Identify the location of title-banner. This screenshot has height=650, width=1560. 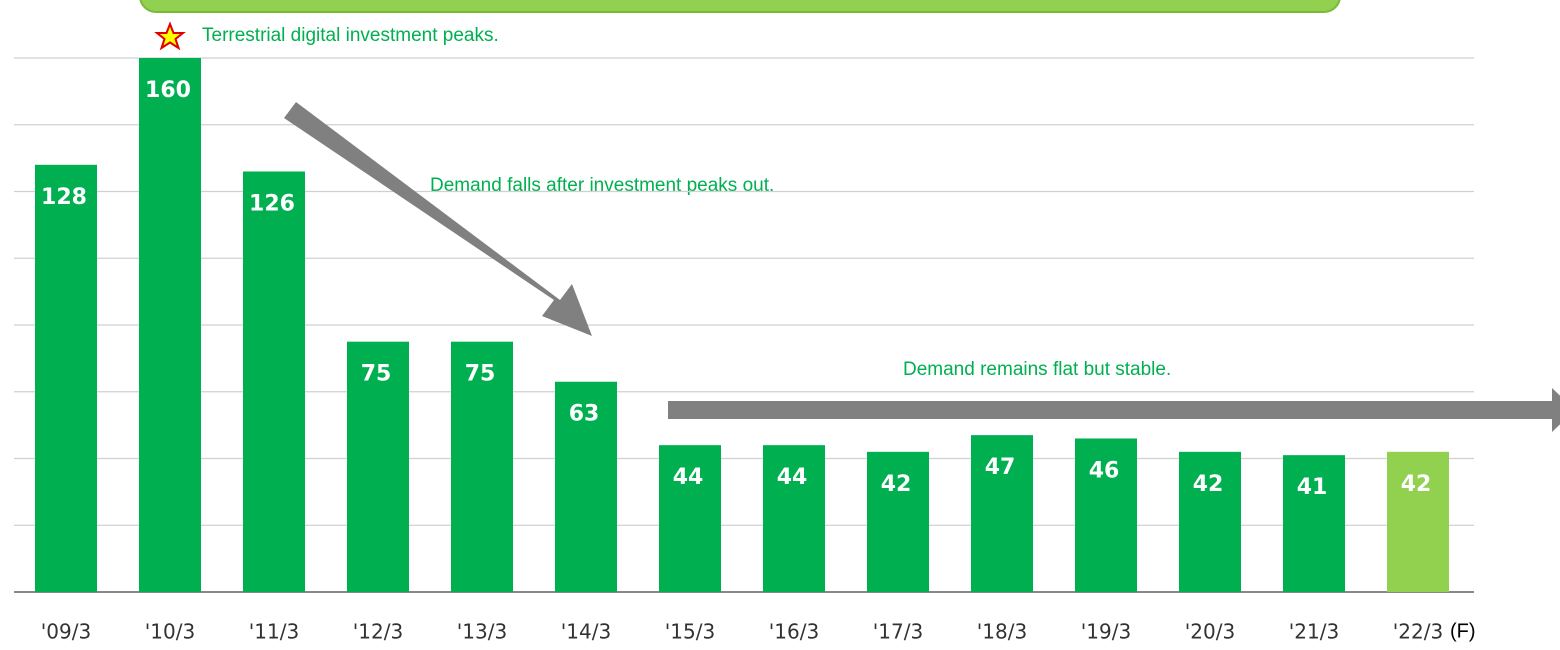
(740, 6).